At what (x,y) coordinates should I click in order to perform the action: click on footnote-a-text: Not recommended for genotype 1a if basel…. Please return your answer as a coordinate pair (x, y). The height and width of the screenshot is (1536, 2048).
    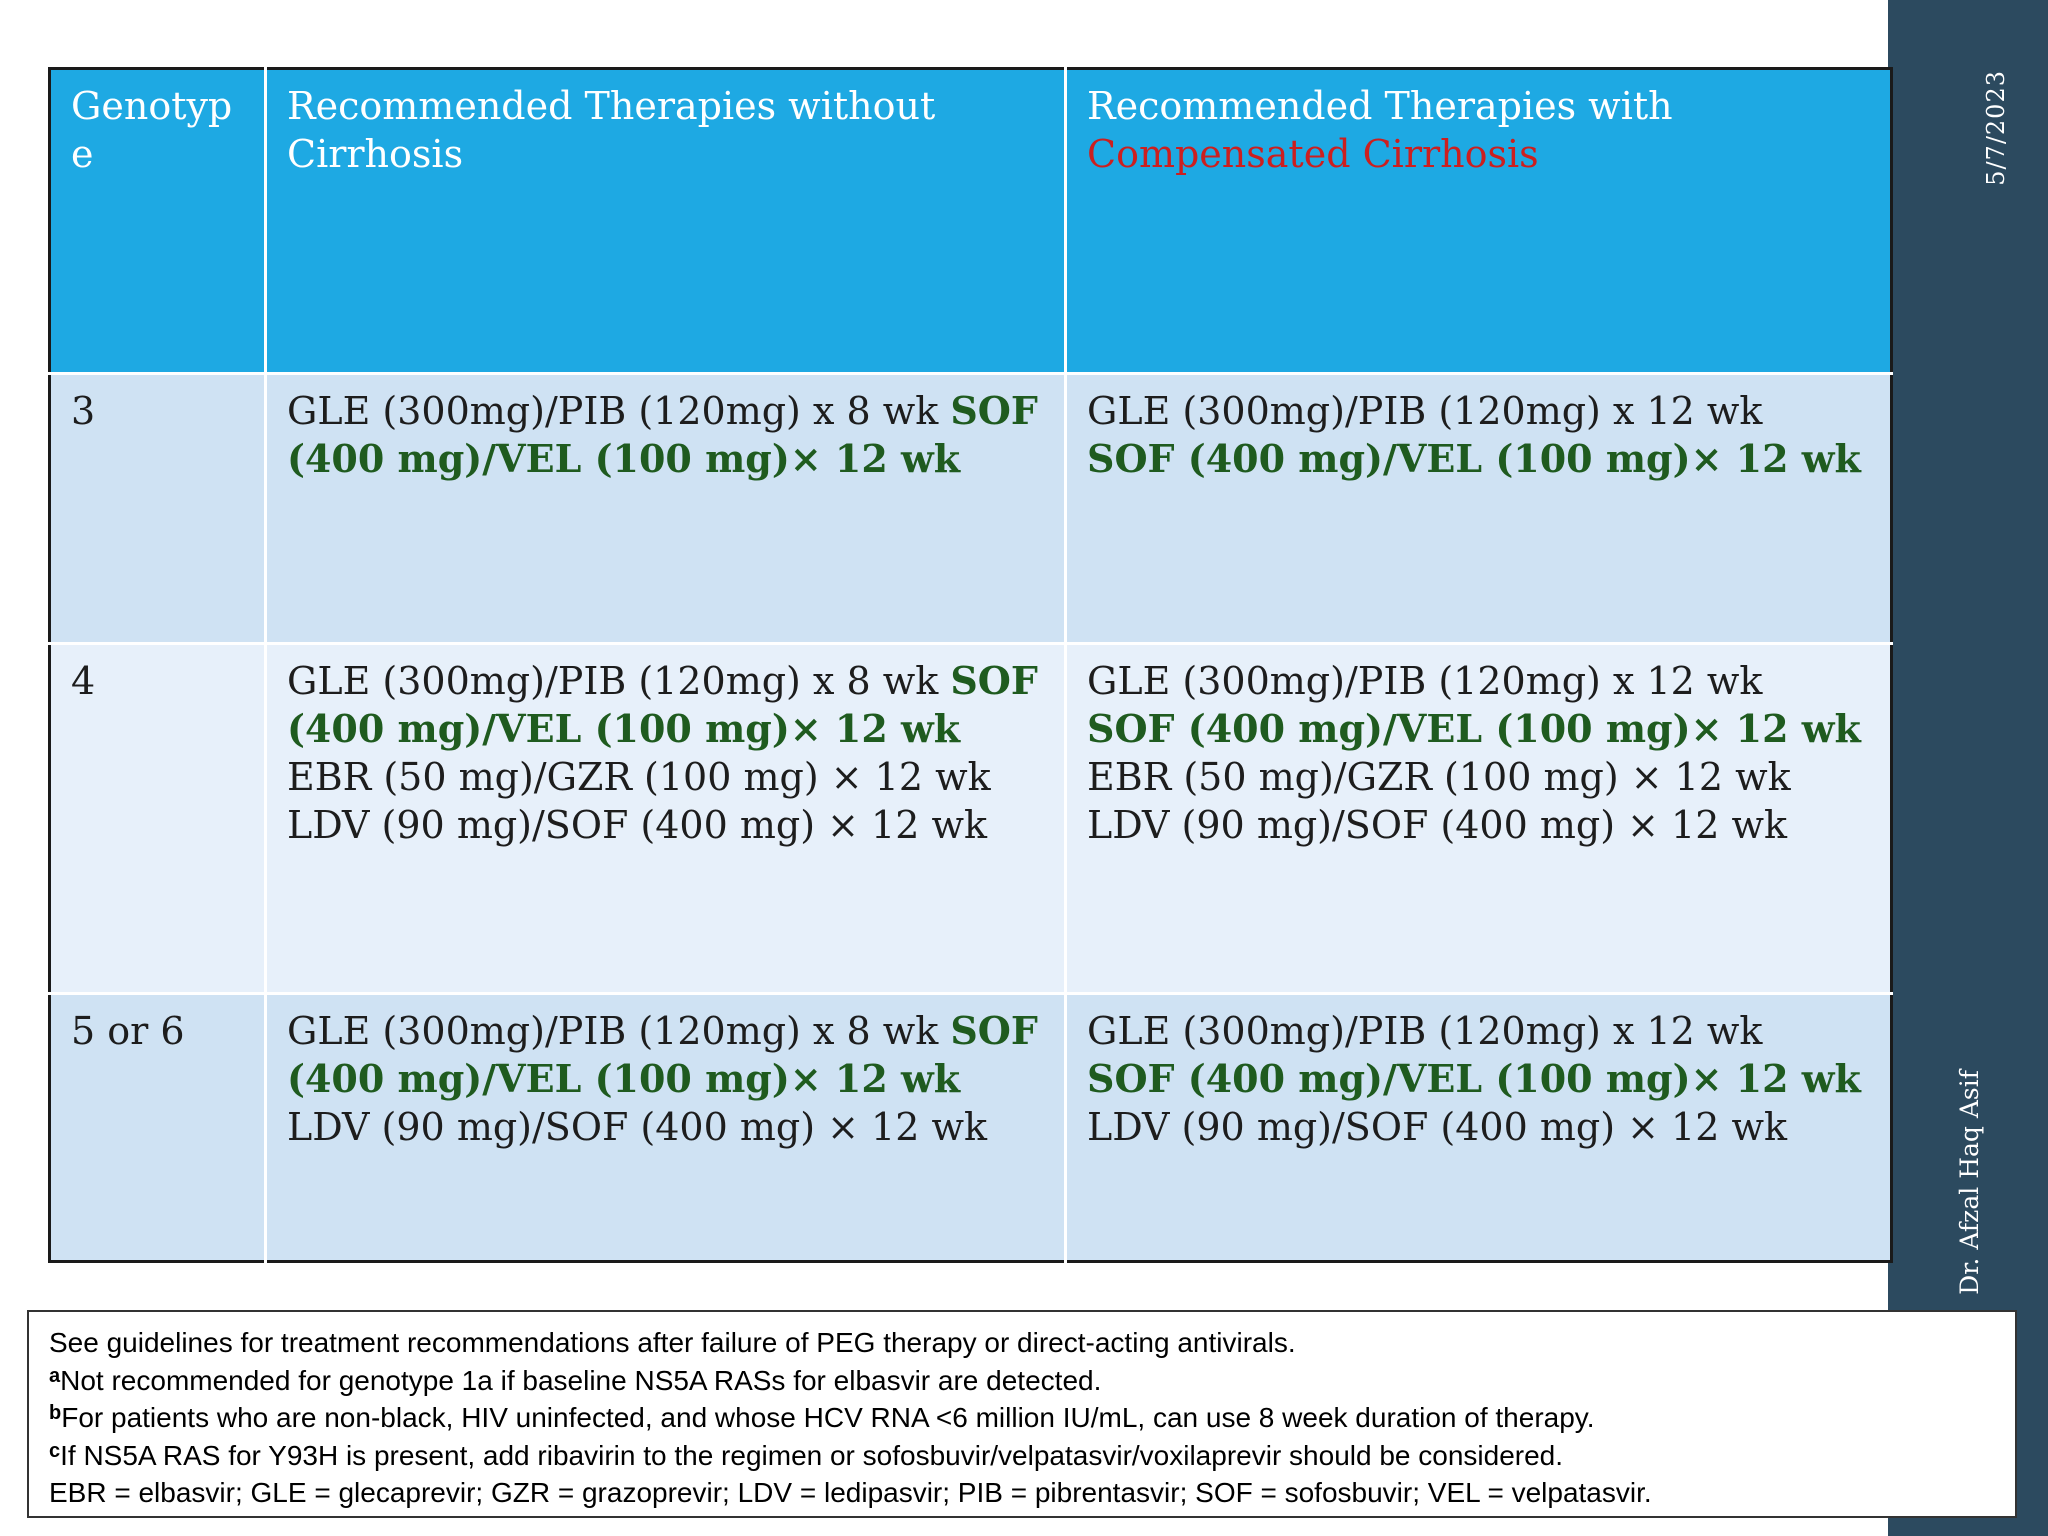
    Looking at the image, I should click on (581, 1380).